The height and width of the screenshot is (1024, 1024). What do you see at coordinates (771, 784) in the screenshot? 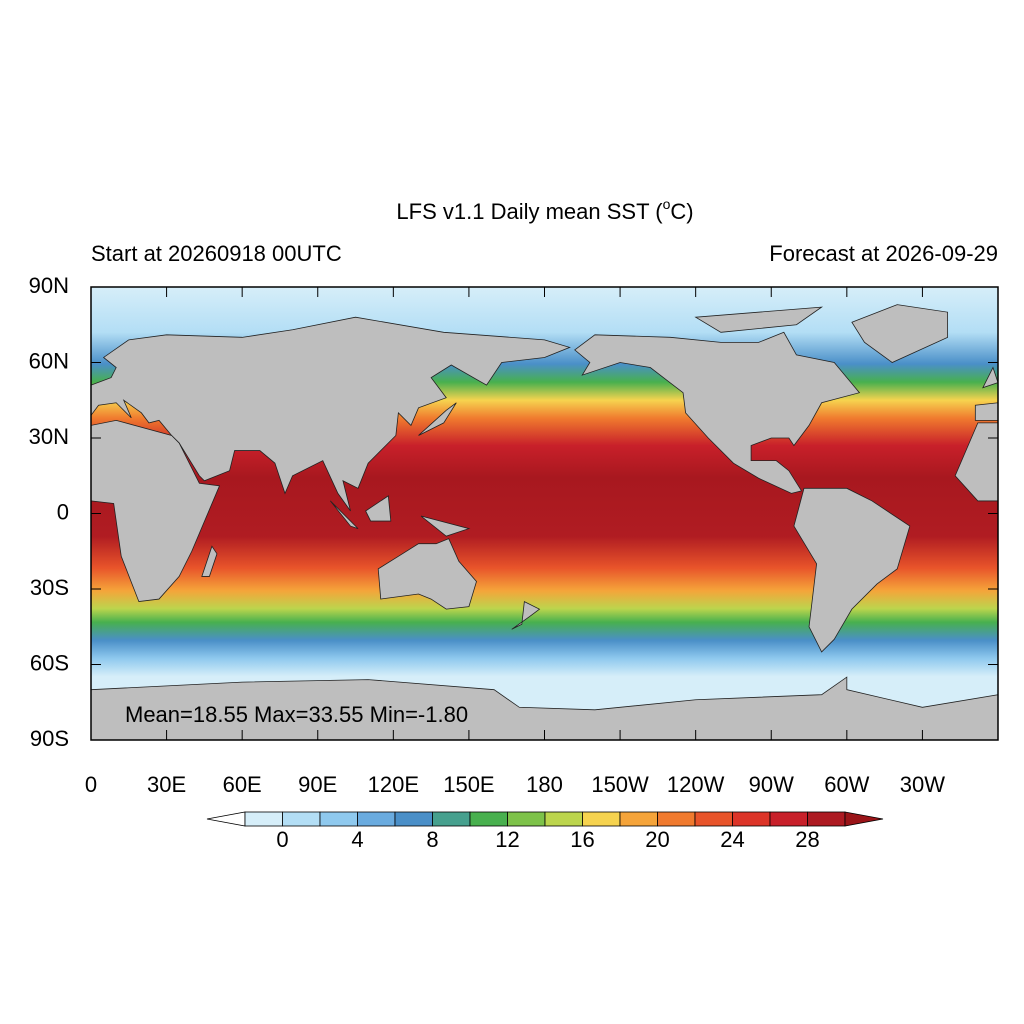
I see `x-tick-label: 90W` at bounding box center [771, 784].